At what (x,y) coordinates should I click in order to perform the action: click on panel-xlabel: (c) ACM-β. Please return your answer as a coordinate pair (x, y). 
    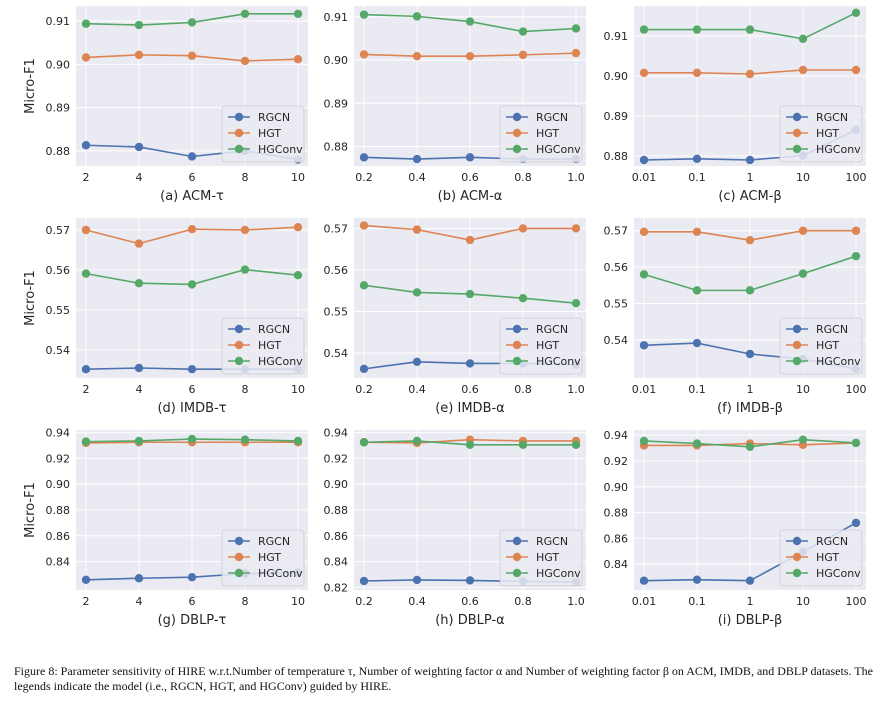
    Looking at the image, I should click on (749, 196).